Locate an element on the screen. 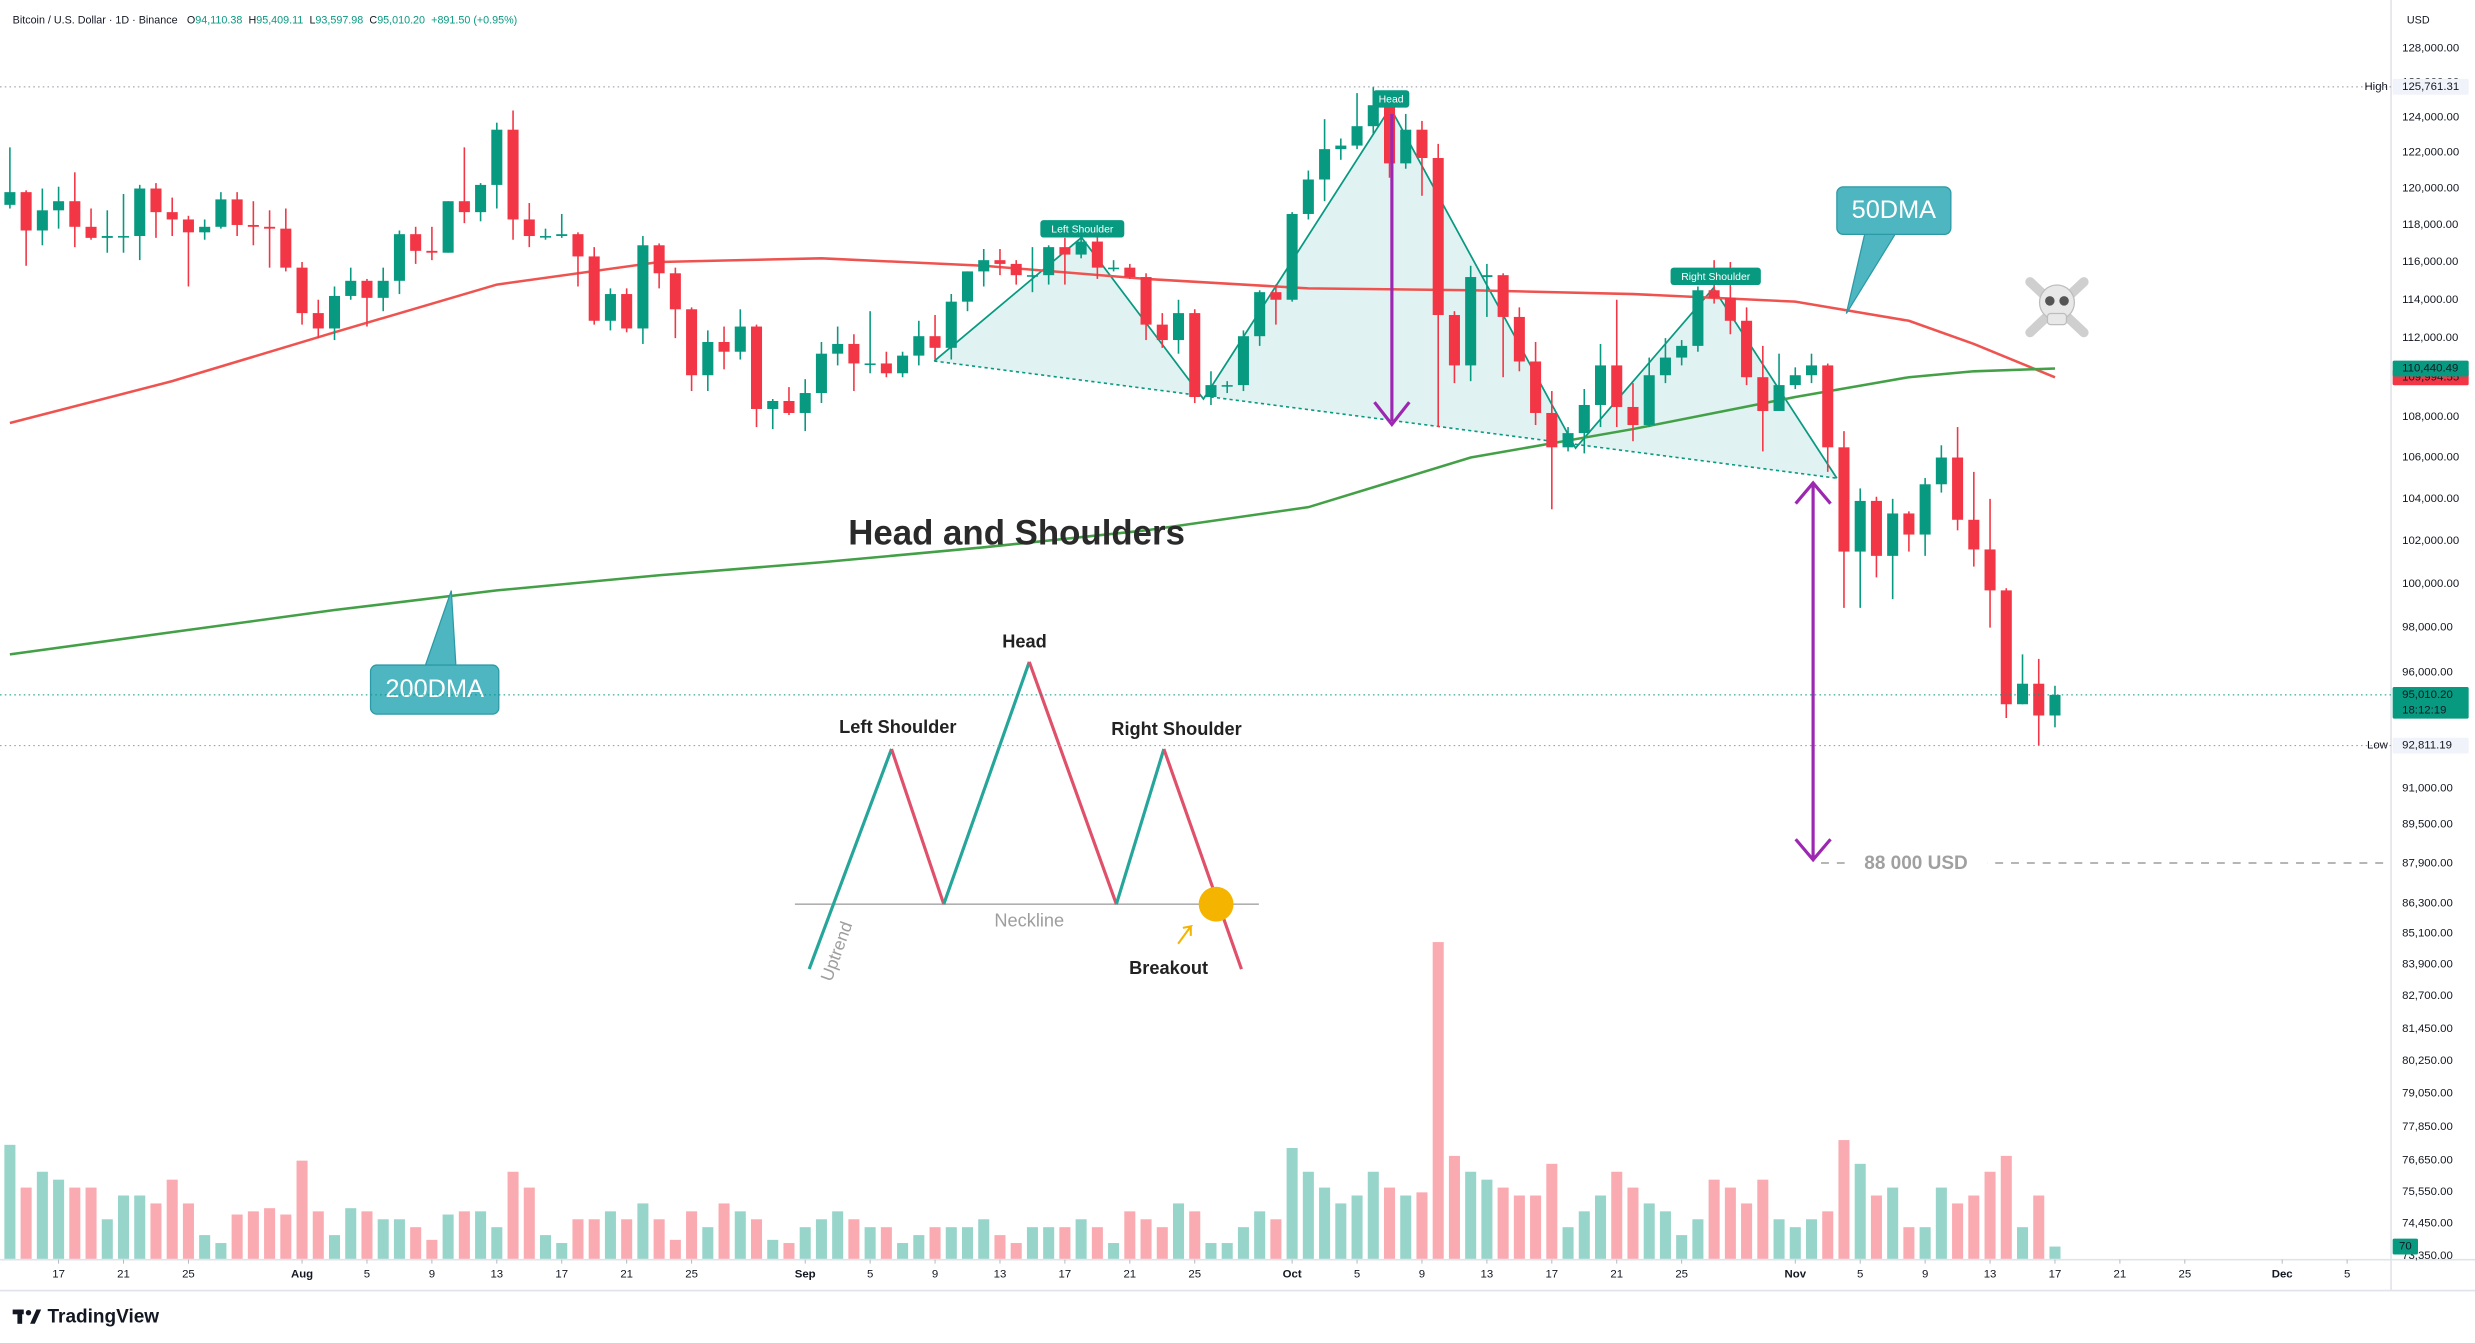 Image resolution: width=2475 pixels, height=1343 pixels. y-tick-label: 102,000.00 is located at coordinates (2430, 541).